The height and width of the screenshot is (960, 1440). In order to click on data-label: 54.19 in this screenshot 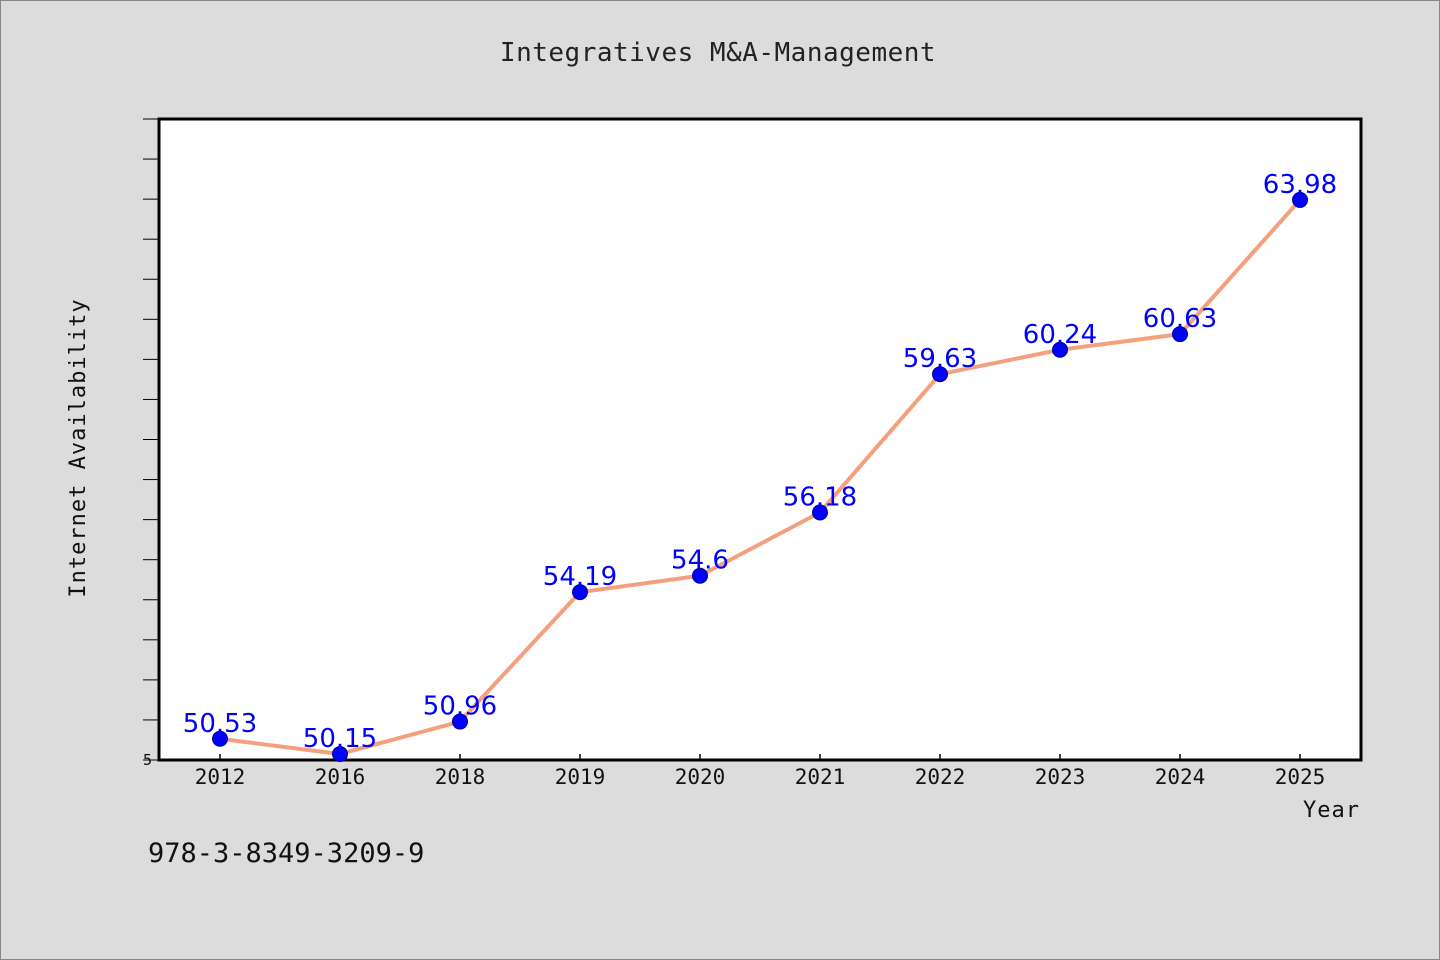, I will do `click(580, 577)`.